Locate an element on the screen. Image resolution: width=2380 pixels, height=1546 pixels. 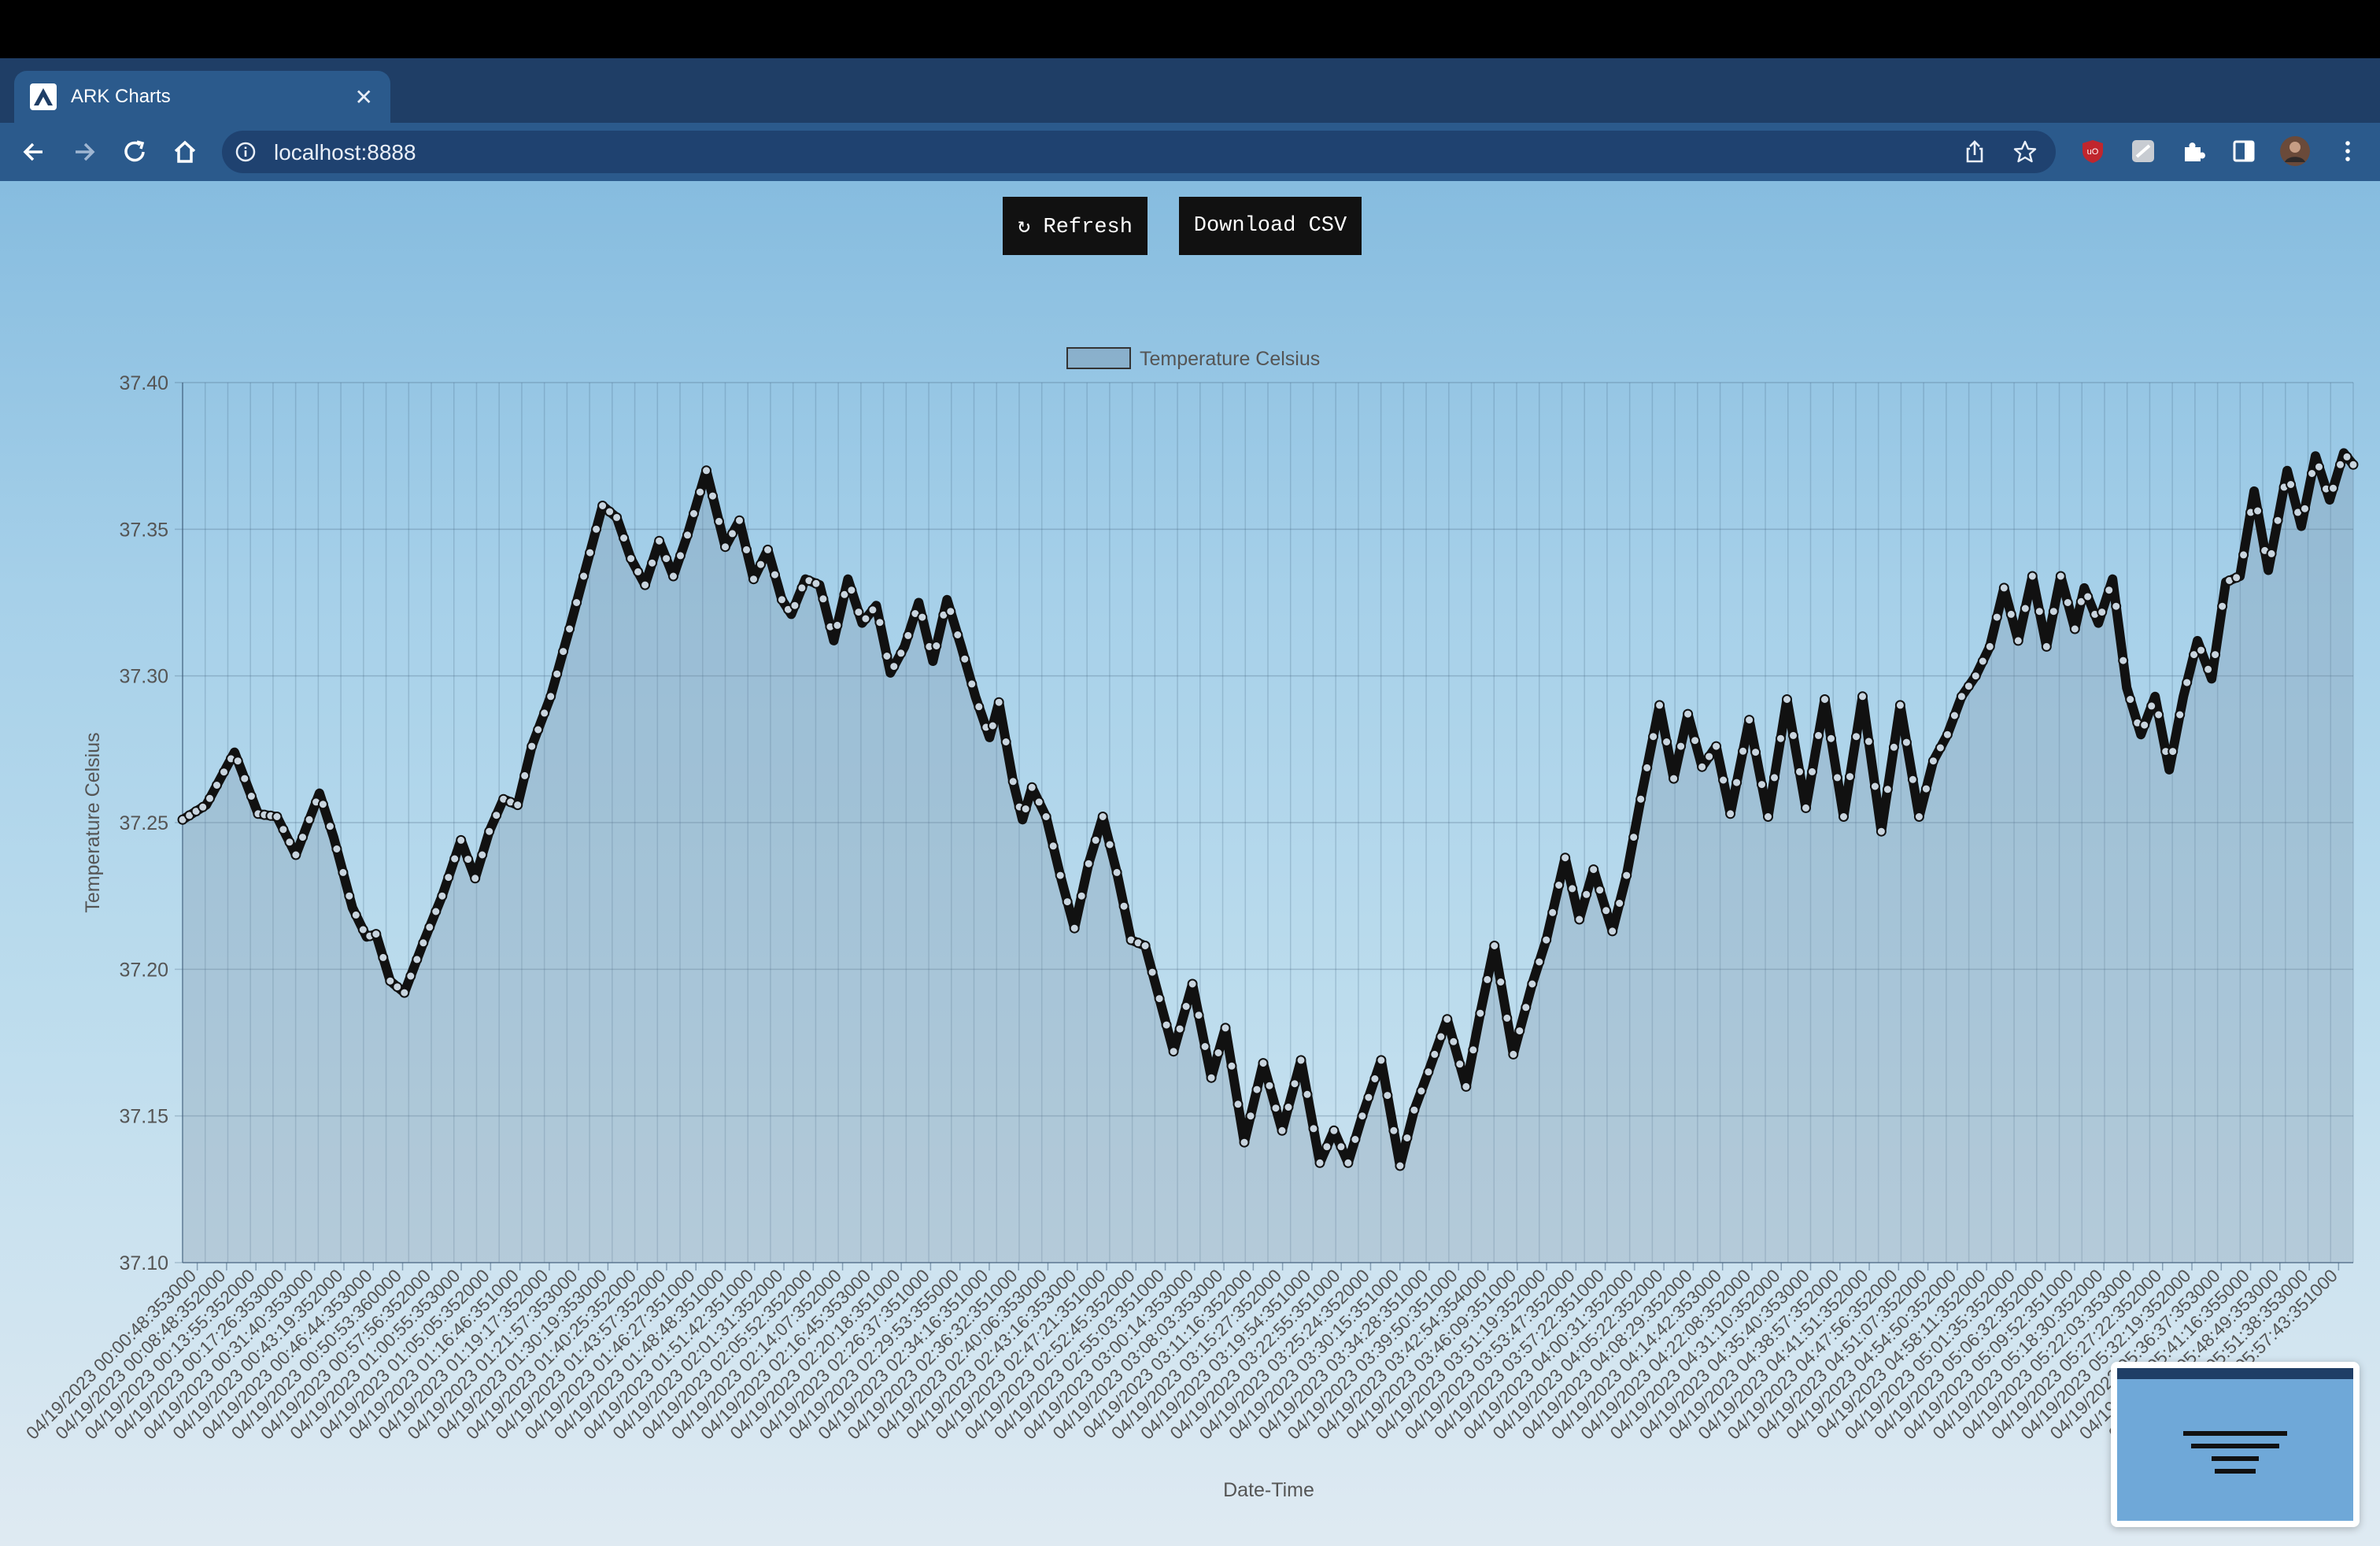
bookmark-star-icon is located at coordinates (2025, 152).